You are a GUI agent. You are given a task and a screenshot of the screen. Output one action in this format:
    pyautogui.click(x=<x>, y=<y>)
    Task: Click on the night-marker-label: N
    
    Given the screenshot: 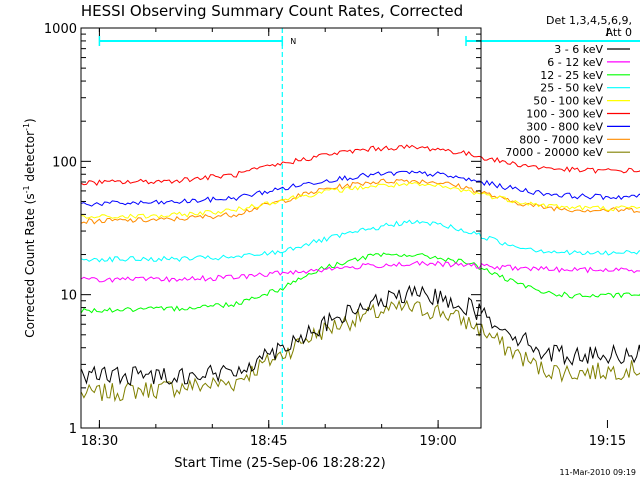 What is the action you would take?
    pyautogui.click(x=293, y=41)
    